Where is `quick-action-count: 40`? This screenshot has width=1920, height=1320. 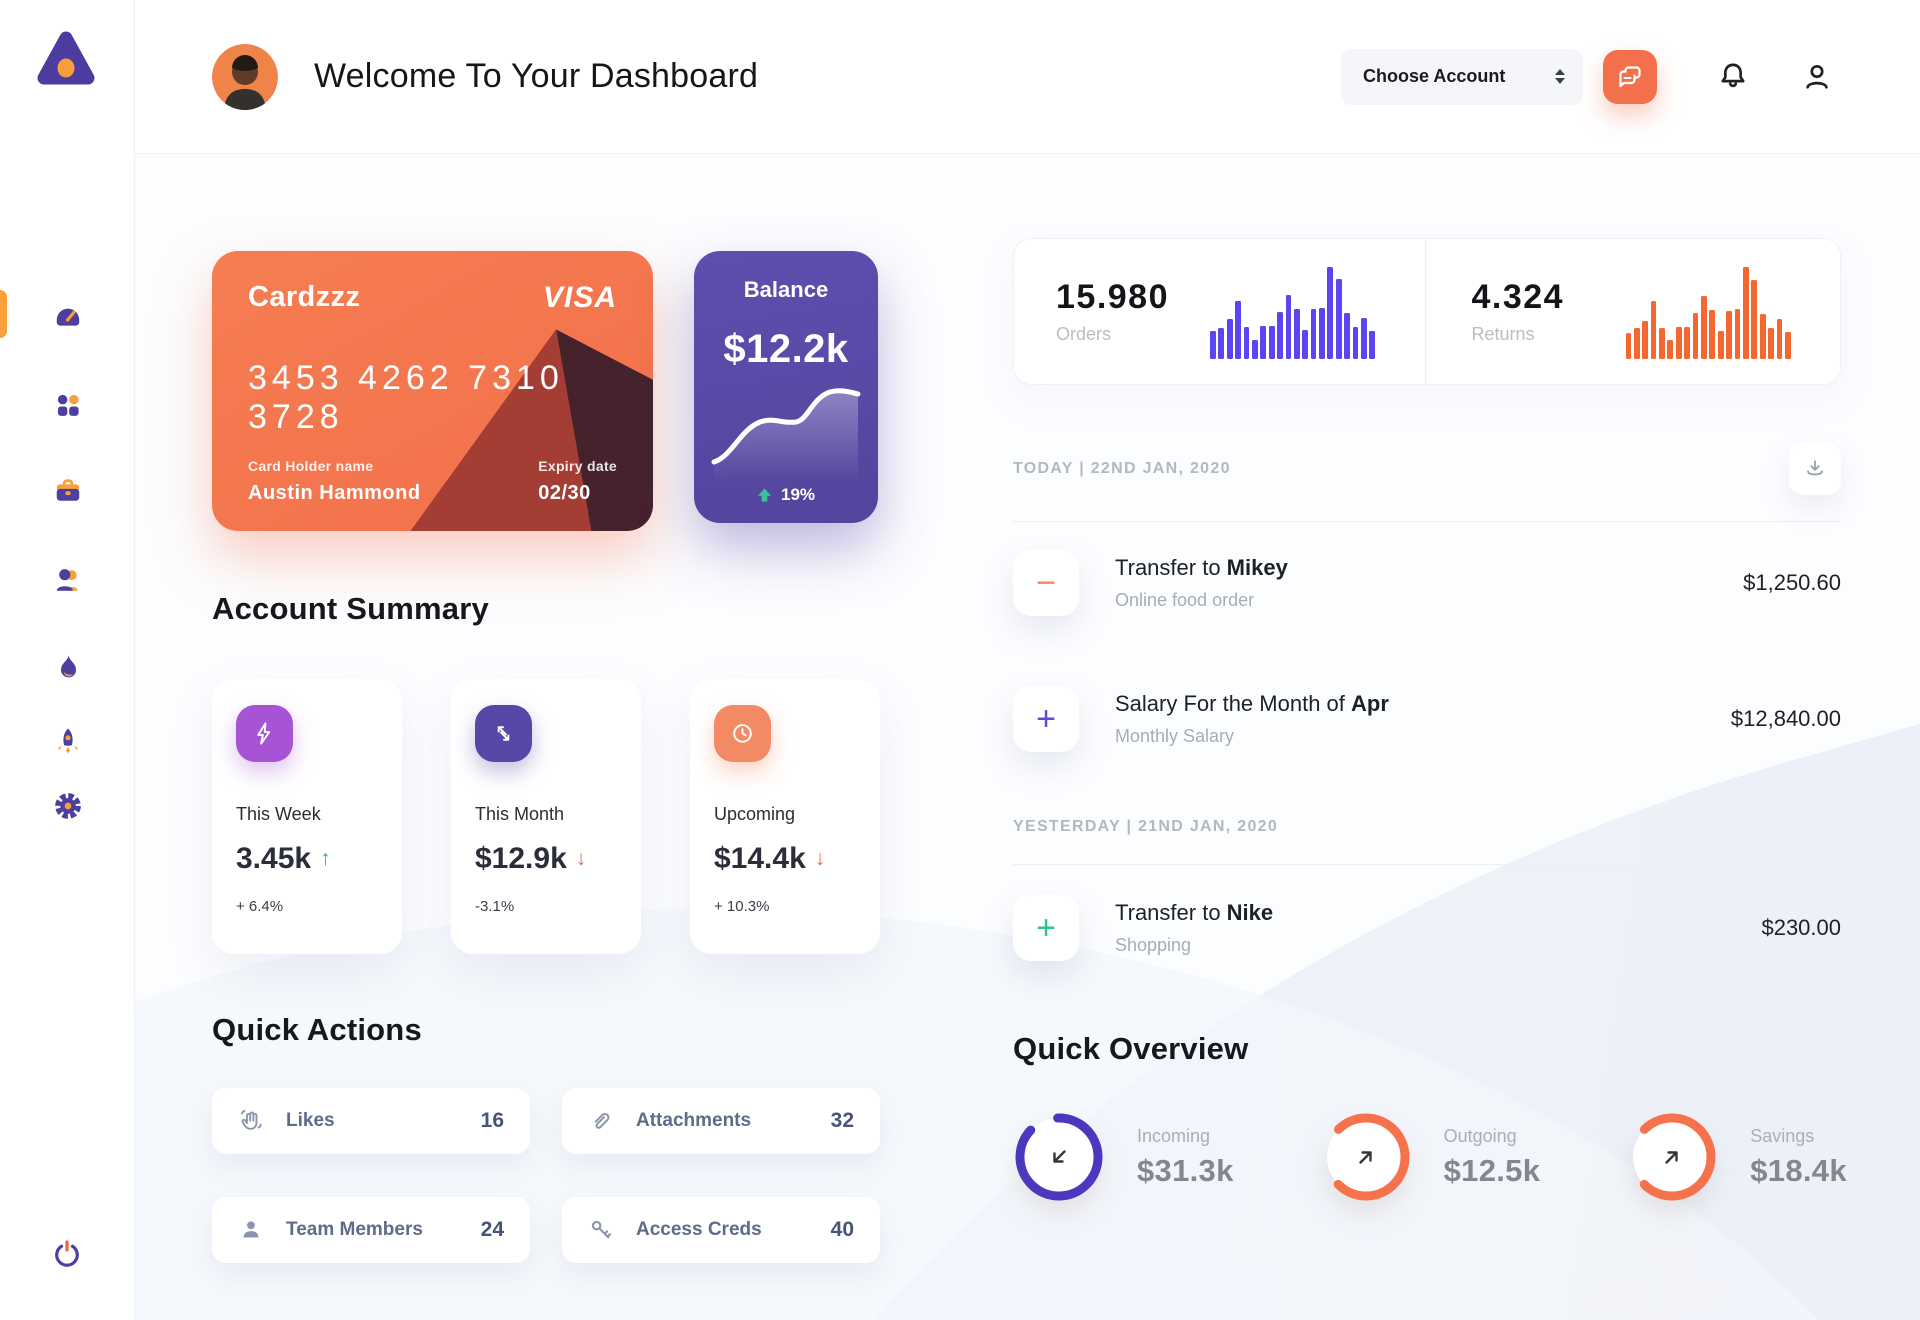
quick-action-count: 40 is located at coordinates (842, 1229).